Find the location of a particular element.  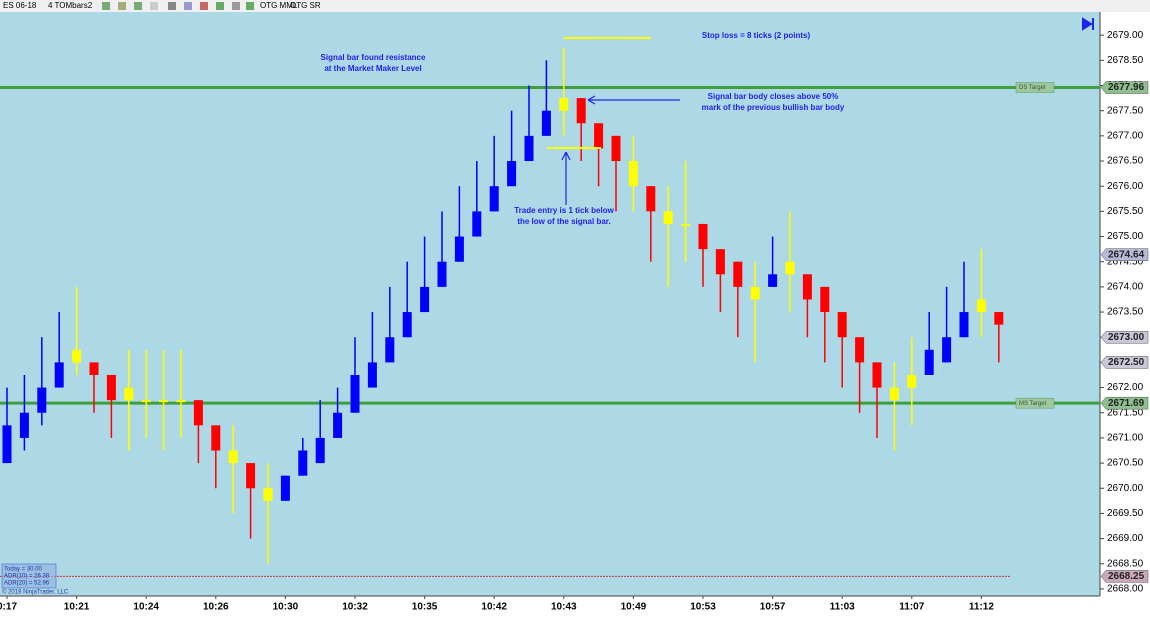

y-tick-label: 2677.00 is located at coordinates (1125, 135).